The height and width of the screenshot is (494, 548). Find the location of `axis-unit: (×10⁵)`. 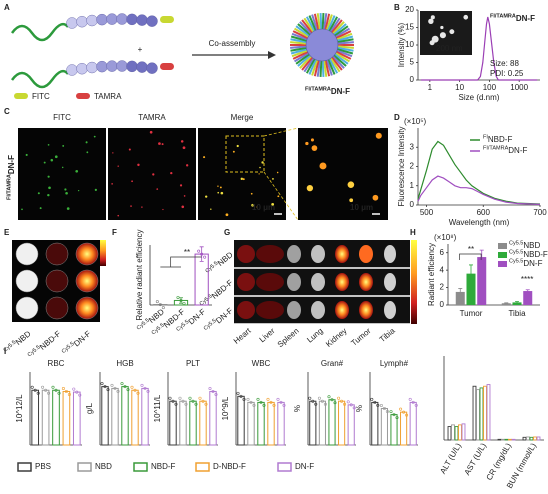

axis-unit: (×10⁵) is located at coordinates (415, 121).